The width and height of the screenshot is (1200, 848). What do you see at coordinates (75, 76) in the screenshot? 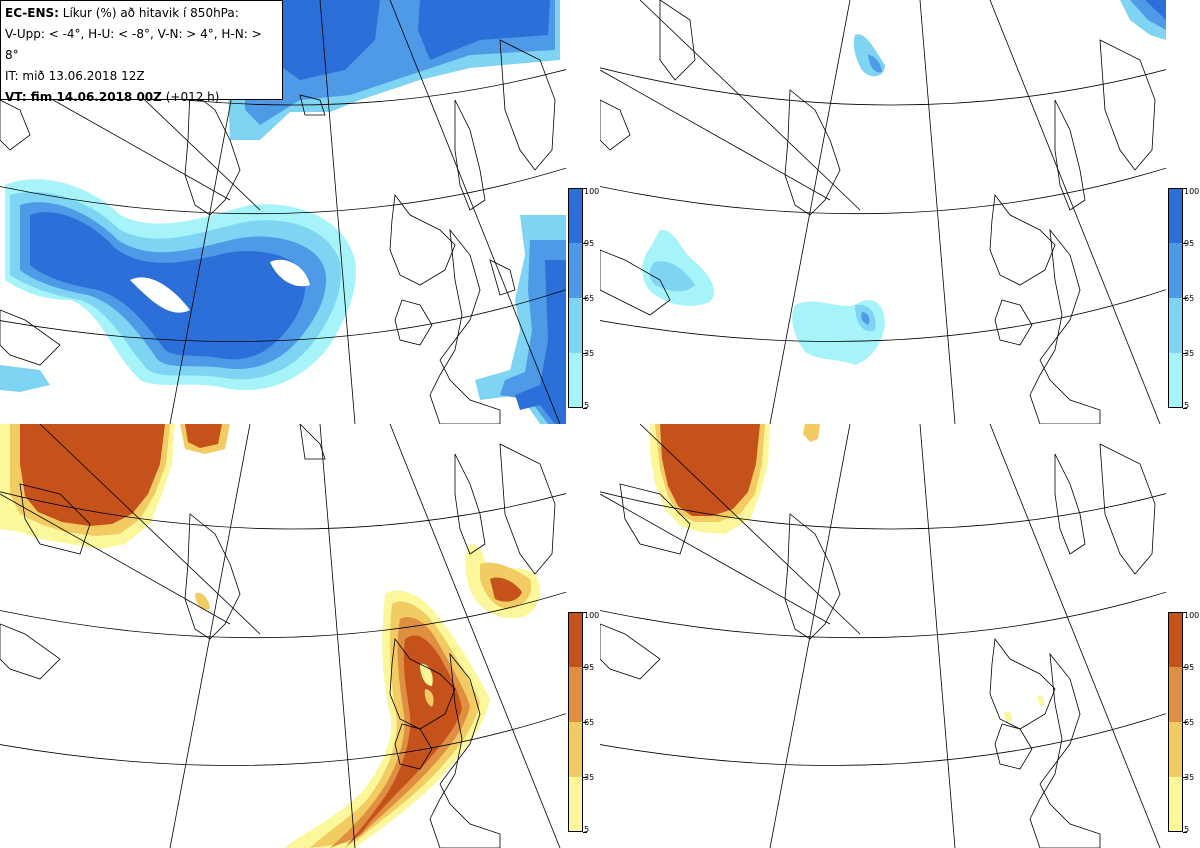
I see `info-line-3: IT: mið 13.06.2018 12Z` at bounding box center [75, 76].